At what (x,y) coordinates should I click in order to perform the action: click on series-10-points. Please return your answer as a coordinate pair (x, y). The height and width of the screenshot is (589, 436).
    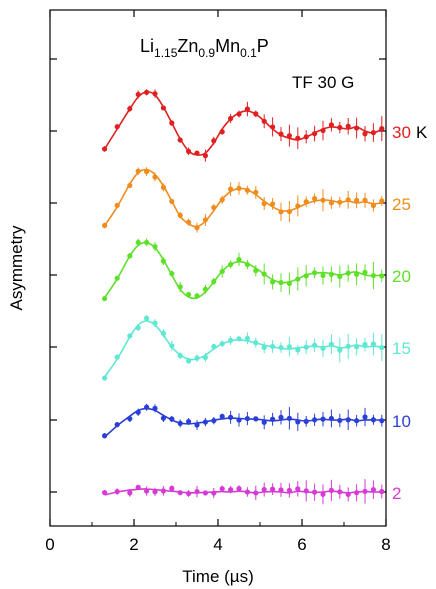
    Looking at the image, I should click on (243, 421).